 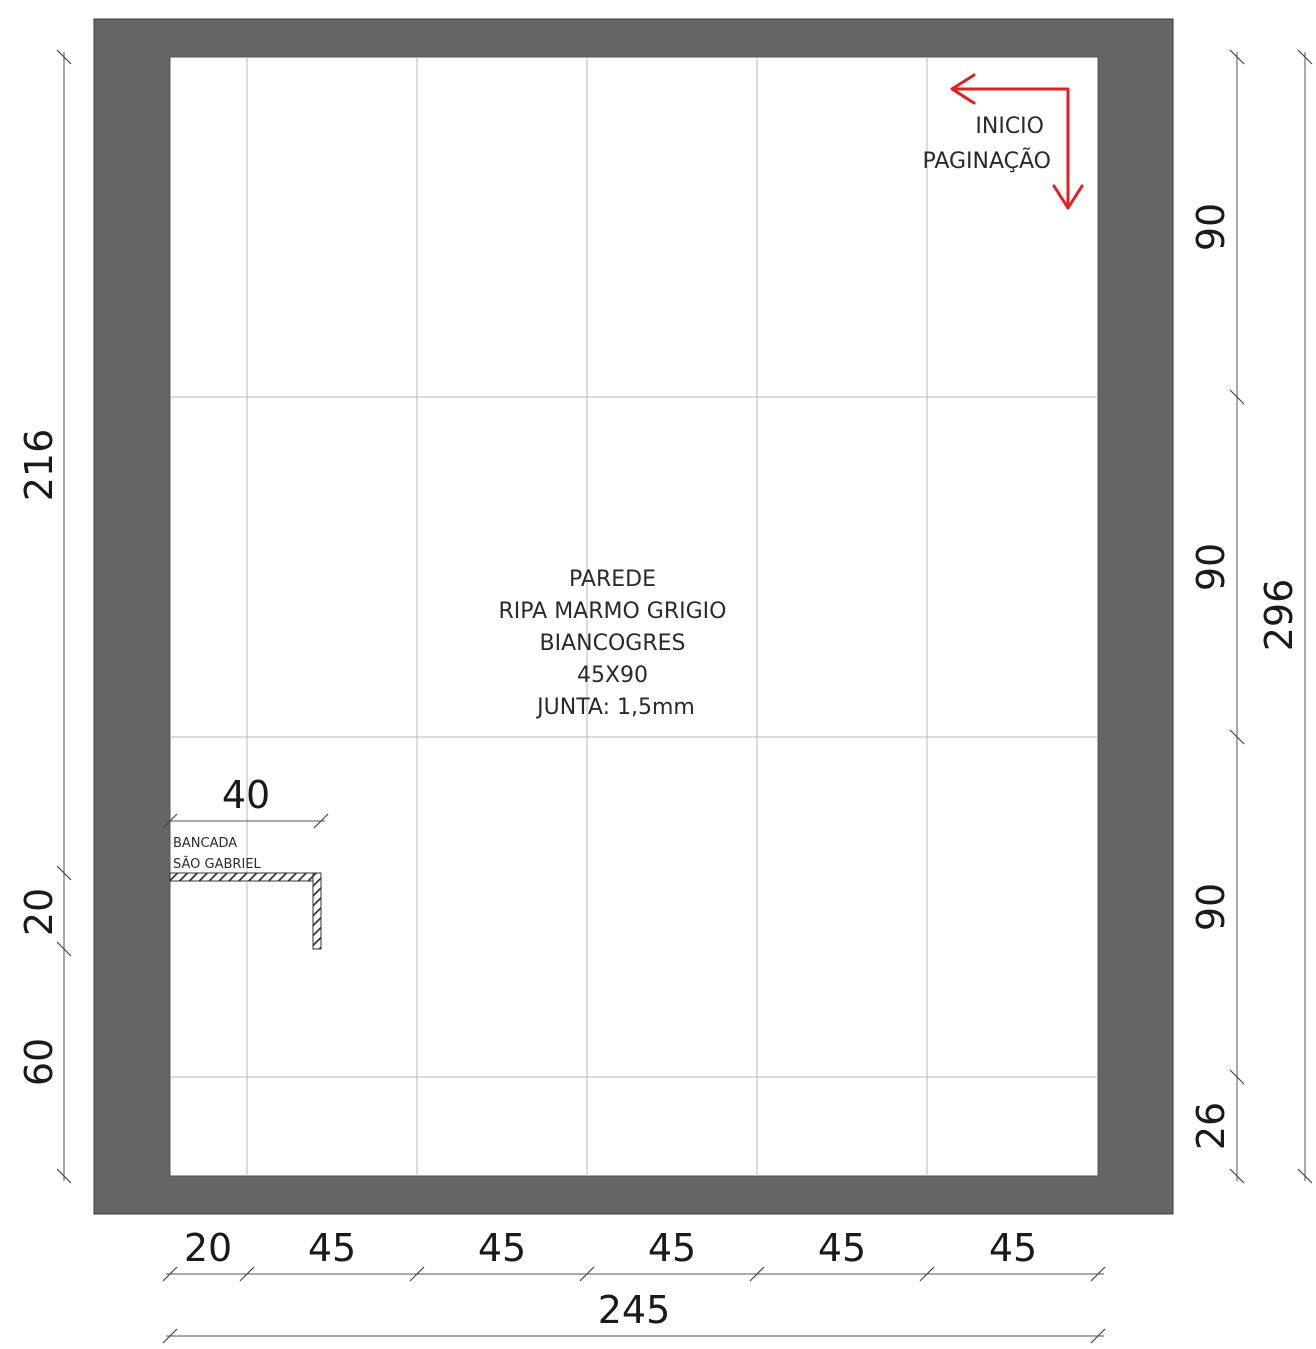 I want to click on total-width-value: 245, so click(x=634, y=1310).